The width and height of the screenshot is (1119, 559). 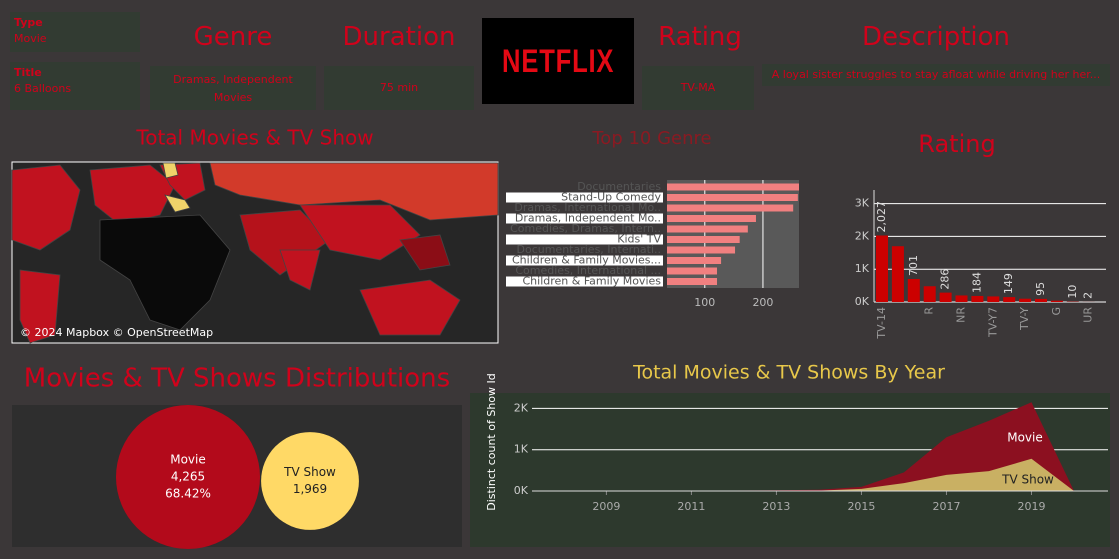 I want to click on rating-value: TV-MA, so click(x=698, y=88).